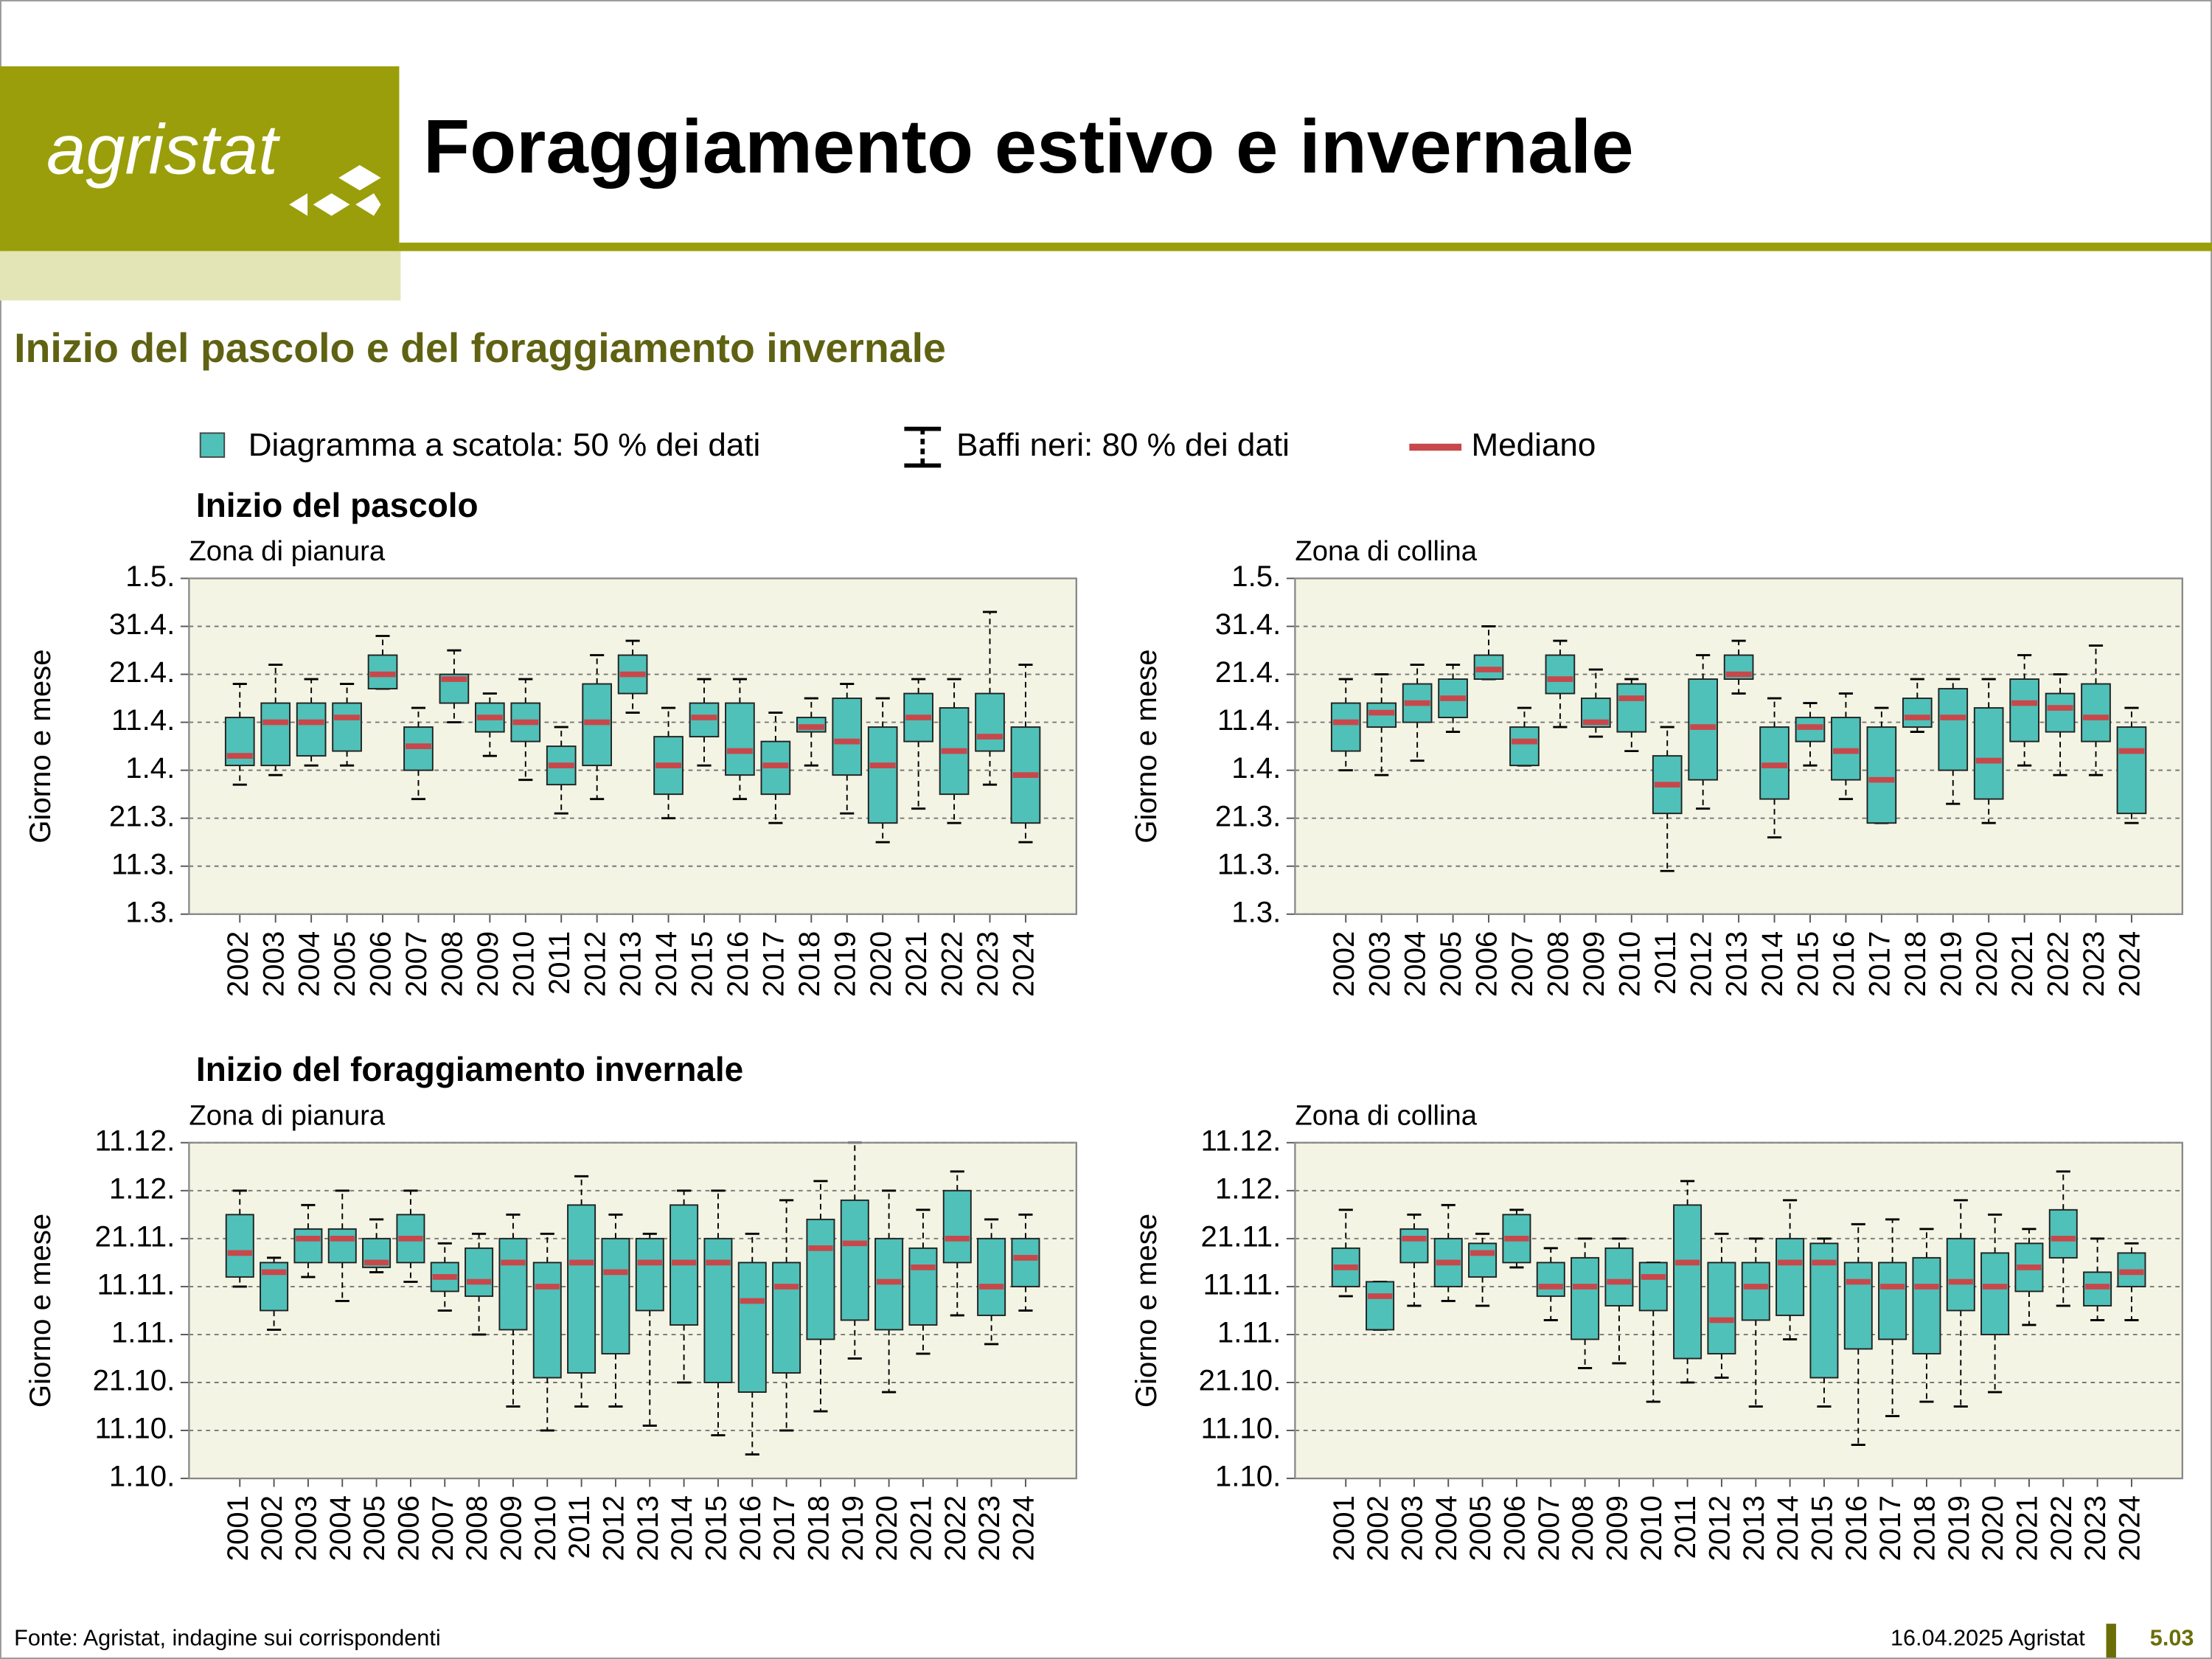  I want to click on x-tick-label: 2017, so click(773, 964).